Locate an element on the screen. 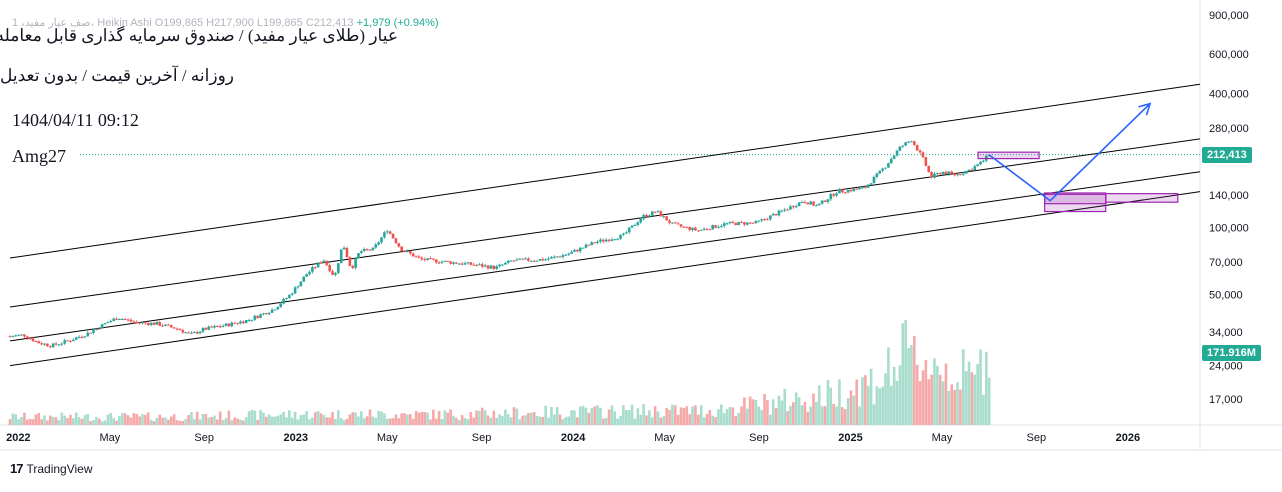 This screenshot has width=1282, height=492. chart-author: Amg27 is located at coordinates (39, 156).